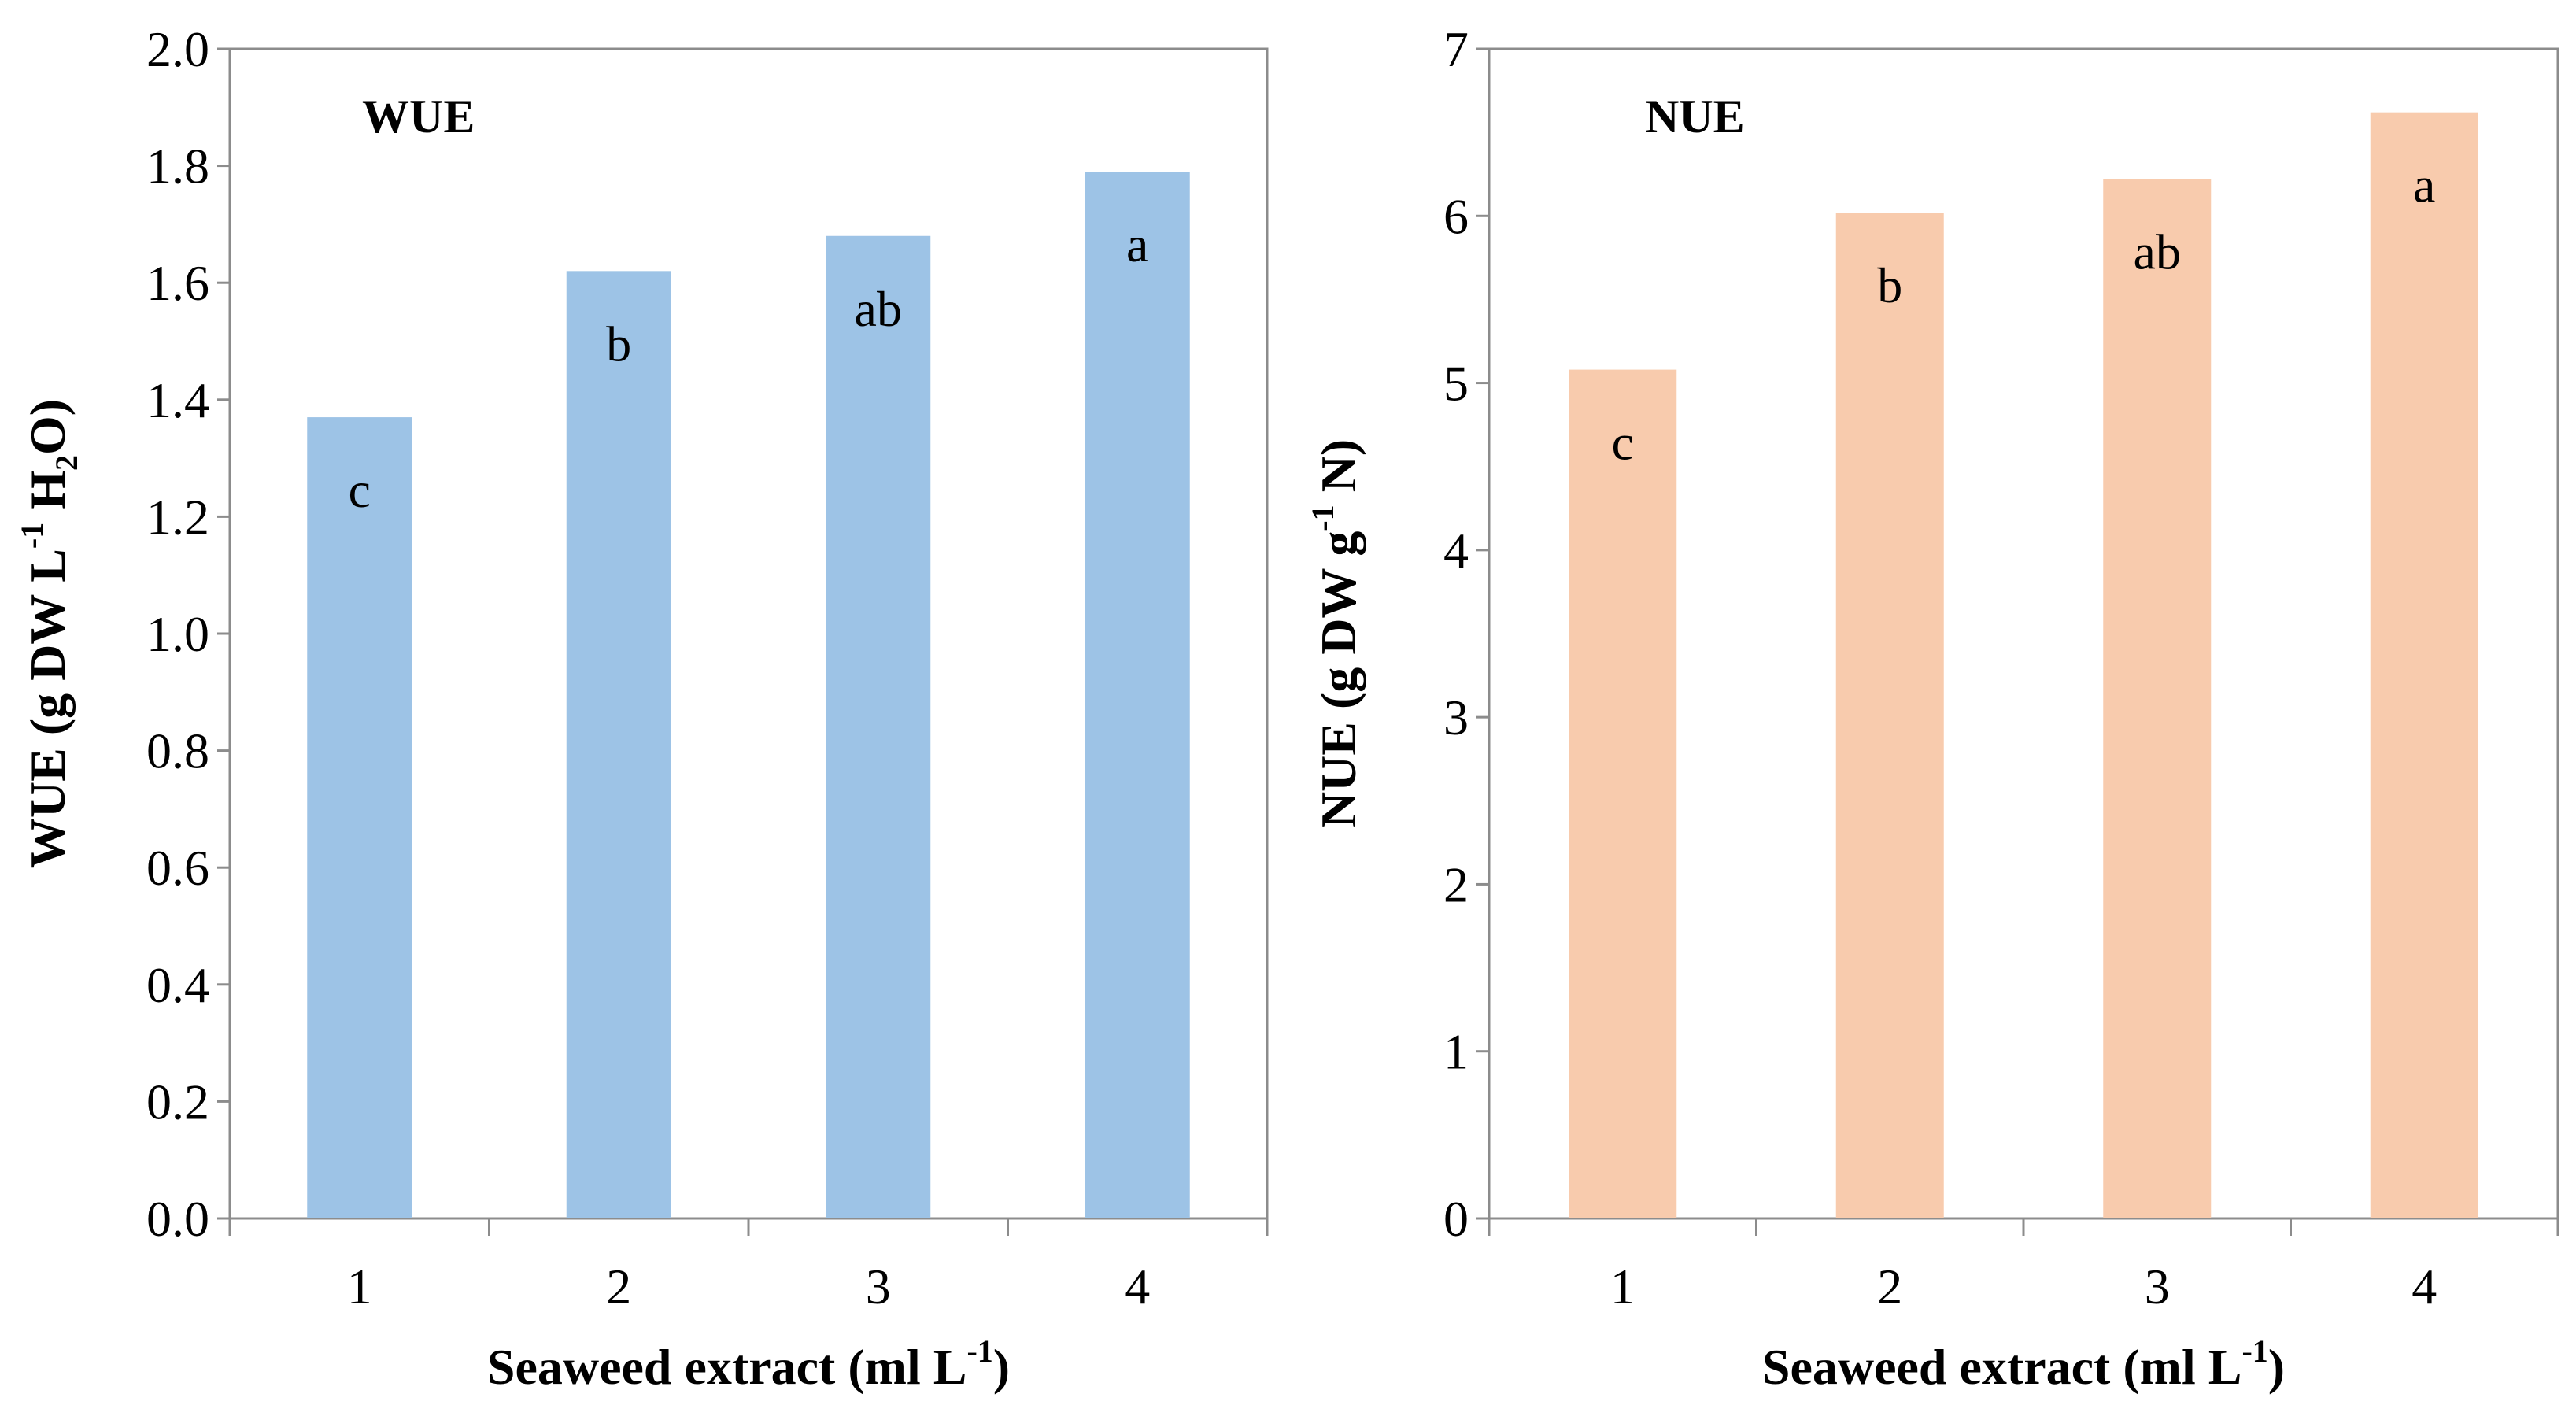 Image resolution: width=2576 pixels, height=1405 pixels. I want to click on wue-y-tick-label: 0.2, so click(177, 1102).